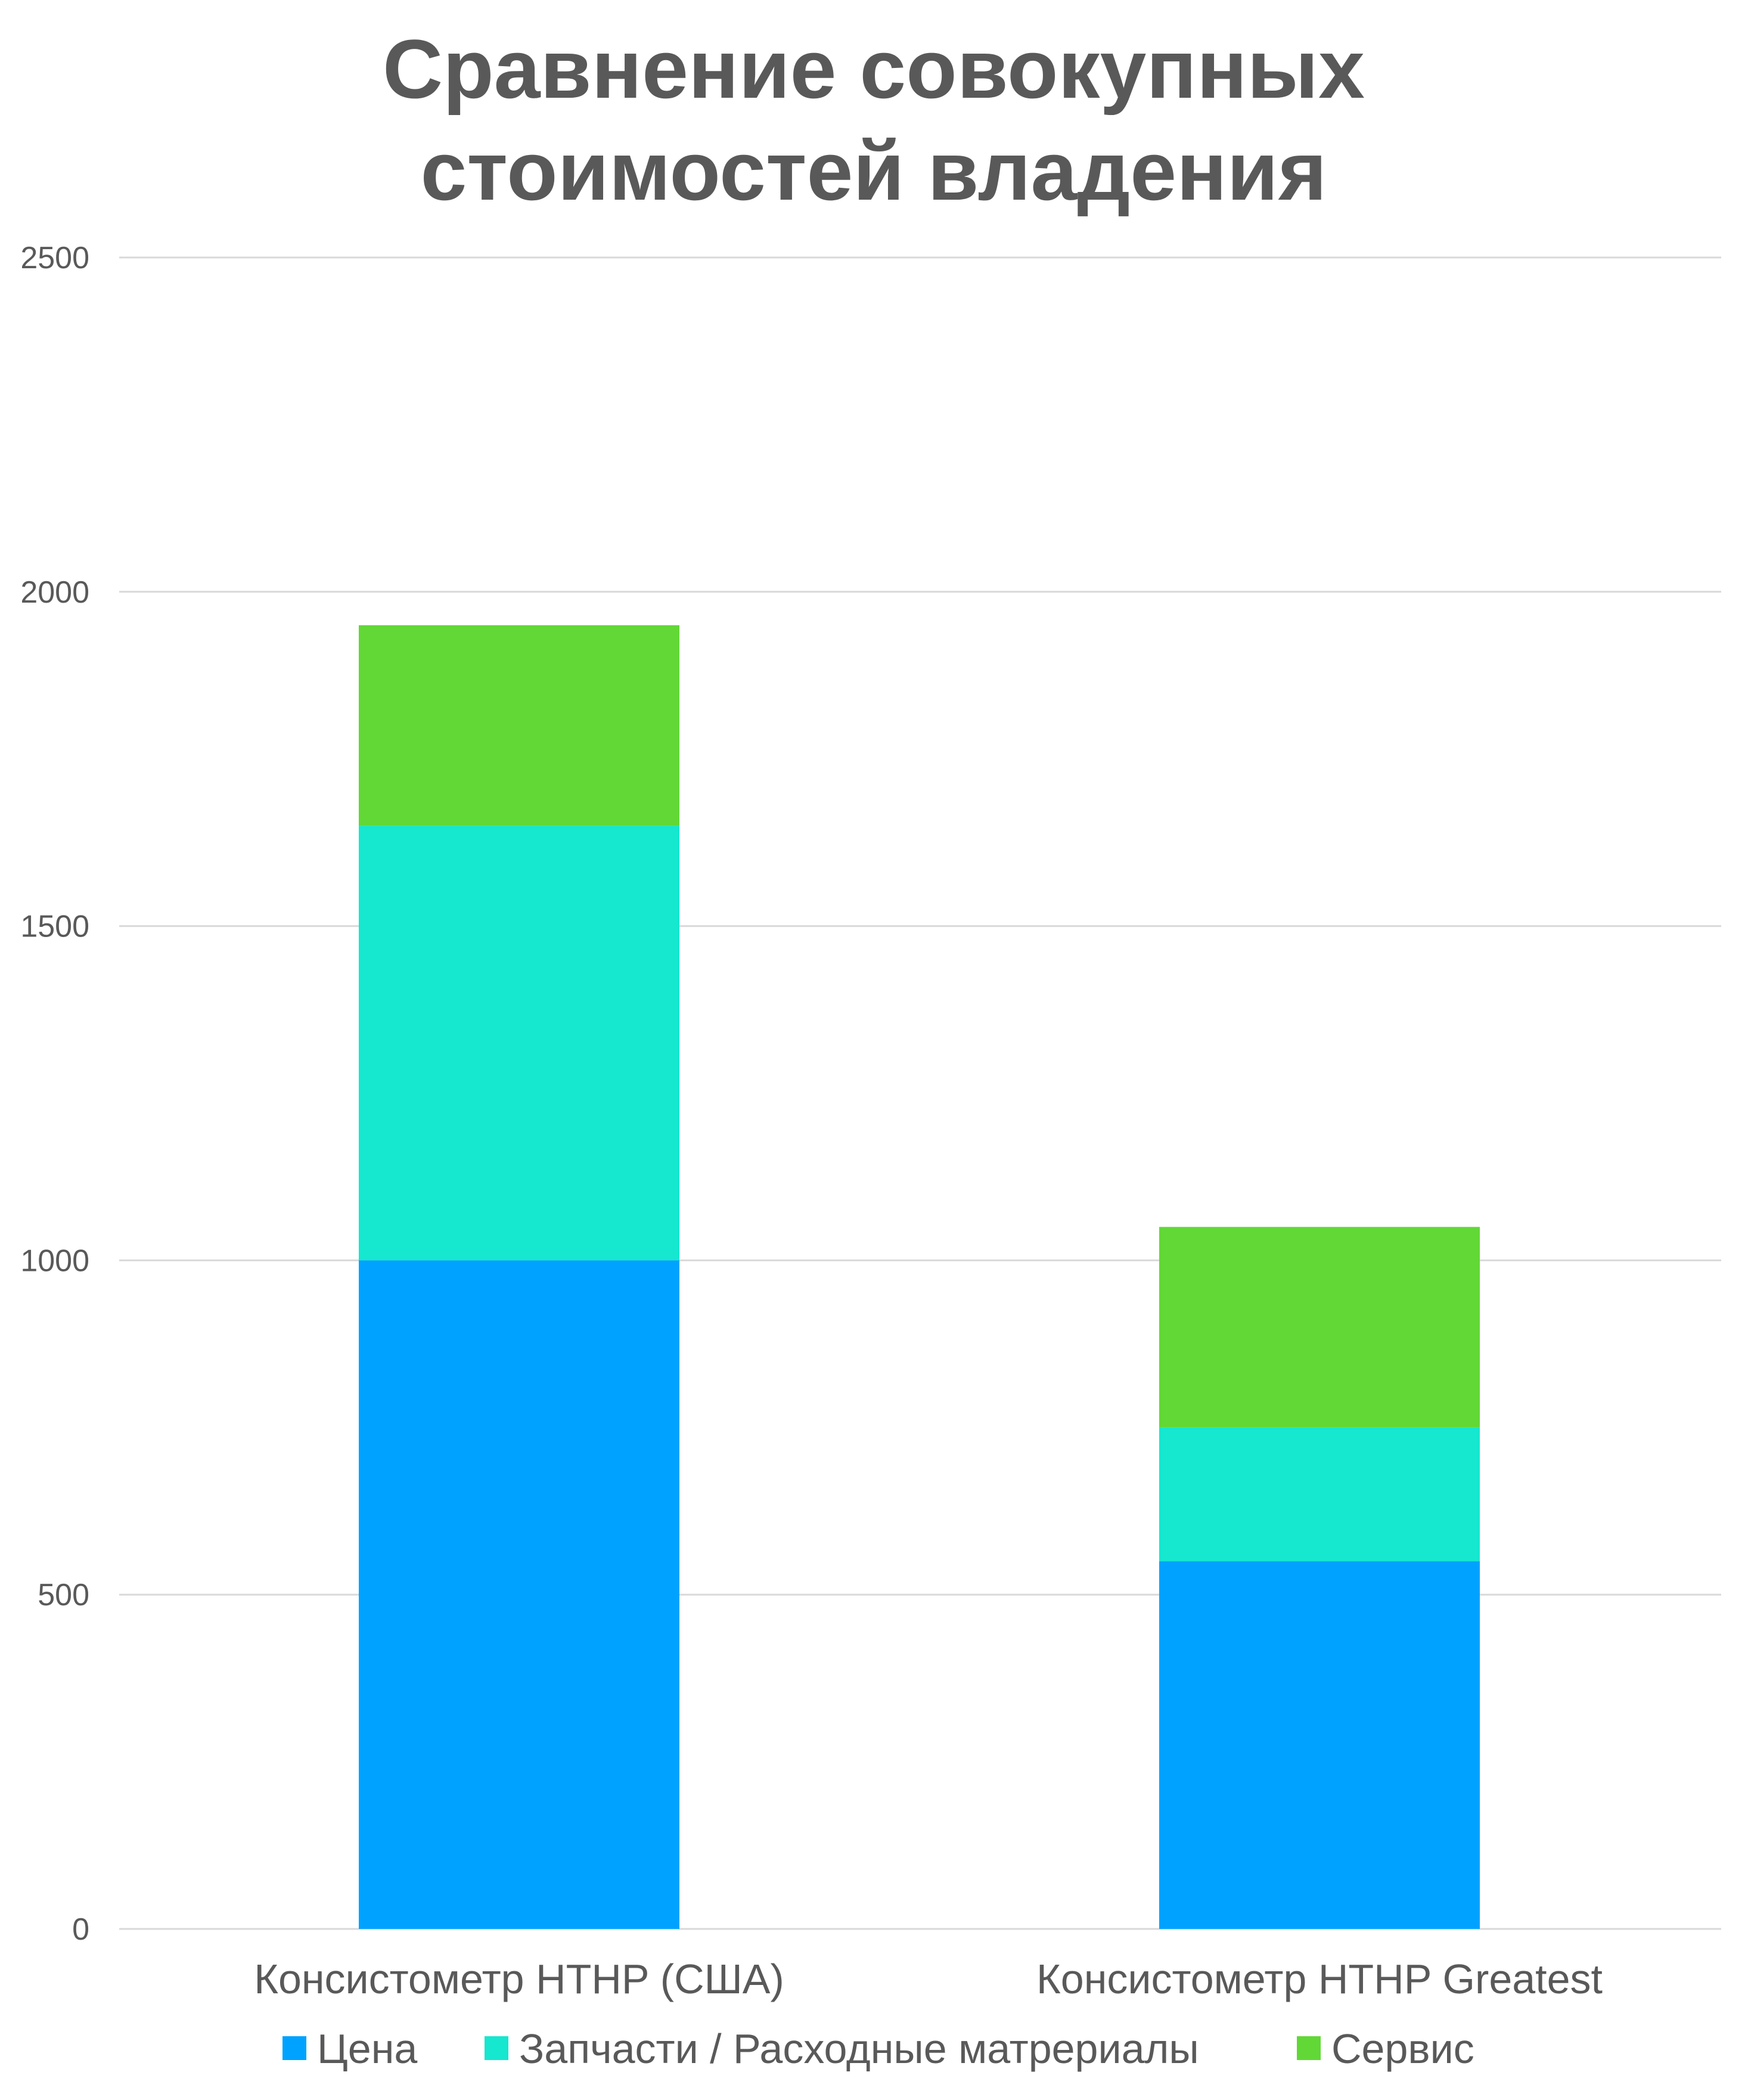  What do you see at coordinates (54, 927) in the screenshot?
I see `y-tick-label: 1500` at bounding box center [54, 927].